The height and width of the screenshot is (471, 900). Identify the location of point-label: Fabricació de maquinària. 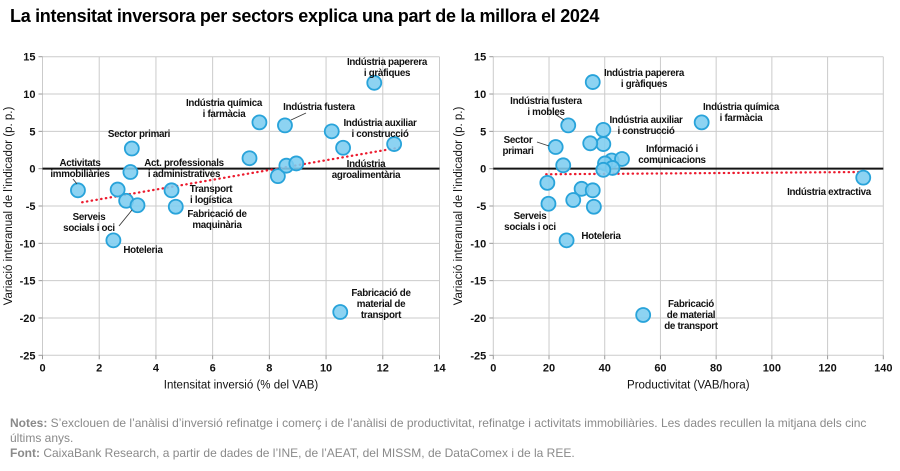
(217, 220).